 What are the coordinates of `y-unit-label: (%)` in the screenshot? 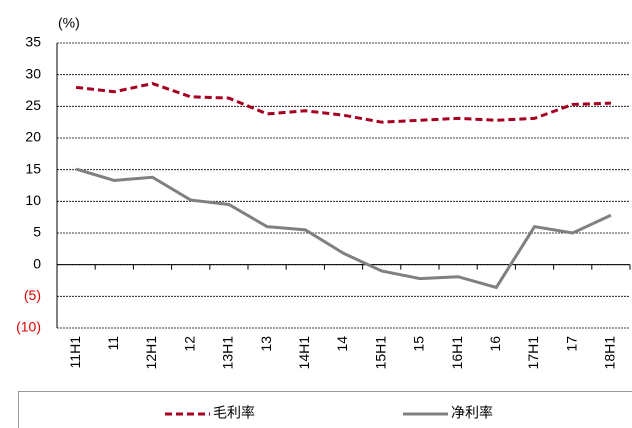 It's located at (69, 23).